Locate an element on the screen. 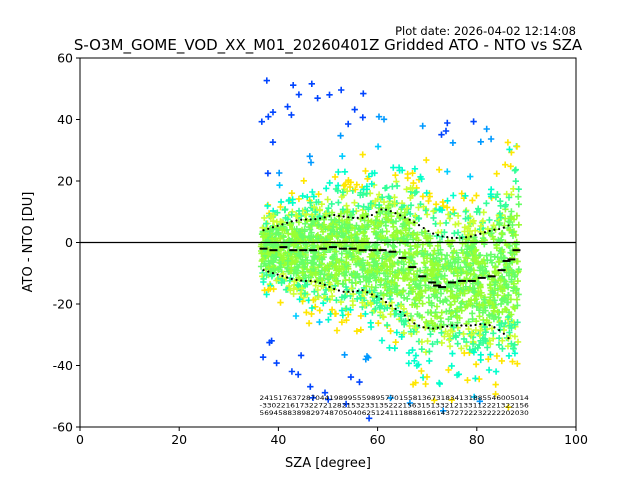  y-axis-ticks: -60 -40 -20 0 20 40 60 is located at coordinates (66, 243).